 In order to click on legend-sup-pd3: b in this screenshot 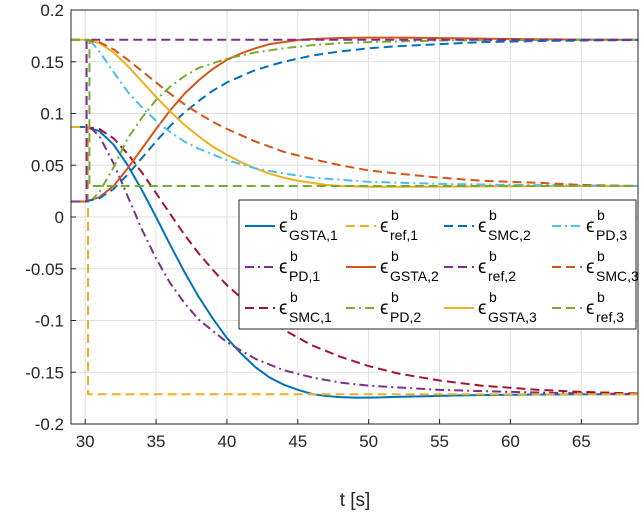, I will do `click(601, 215)`.